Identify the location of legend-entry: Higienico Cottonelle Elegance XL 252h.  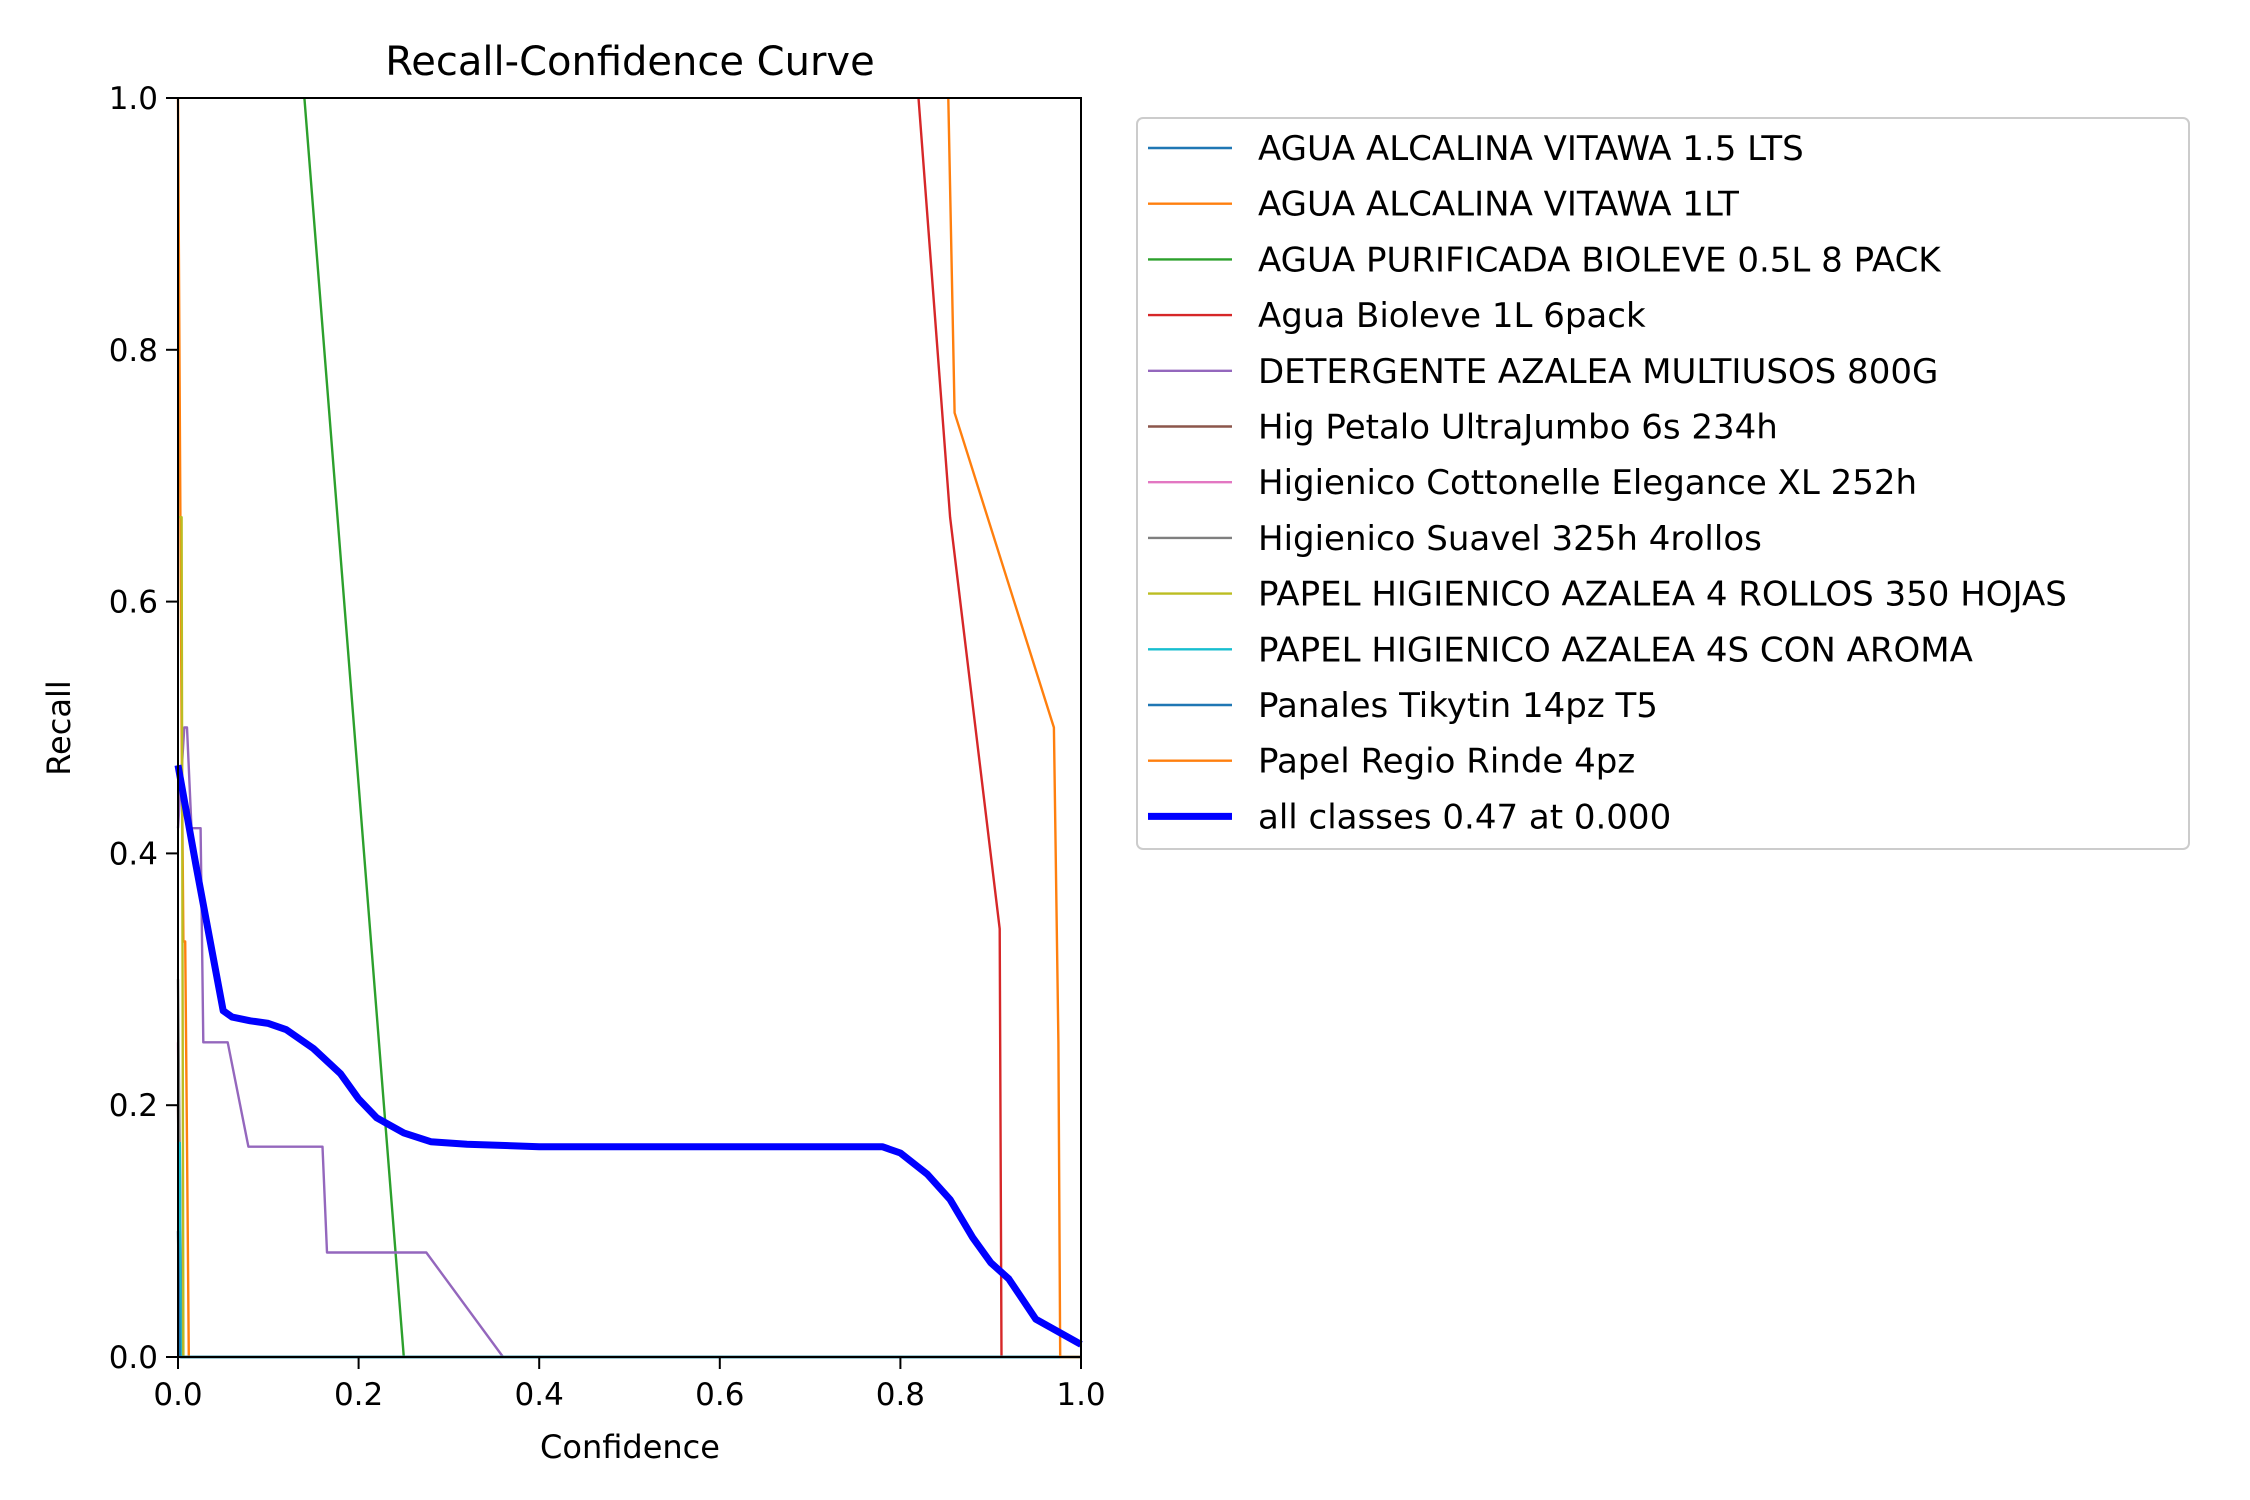
(1587, 483).